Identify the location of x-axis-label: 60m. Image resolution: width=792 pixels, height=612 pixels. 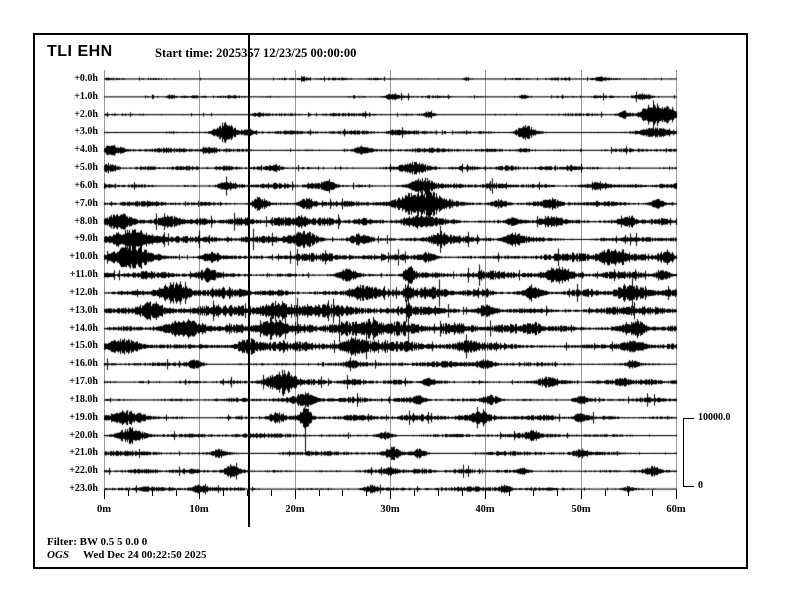
(676, 509).